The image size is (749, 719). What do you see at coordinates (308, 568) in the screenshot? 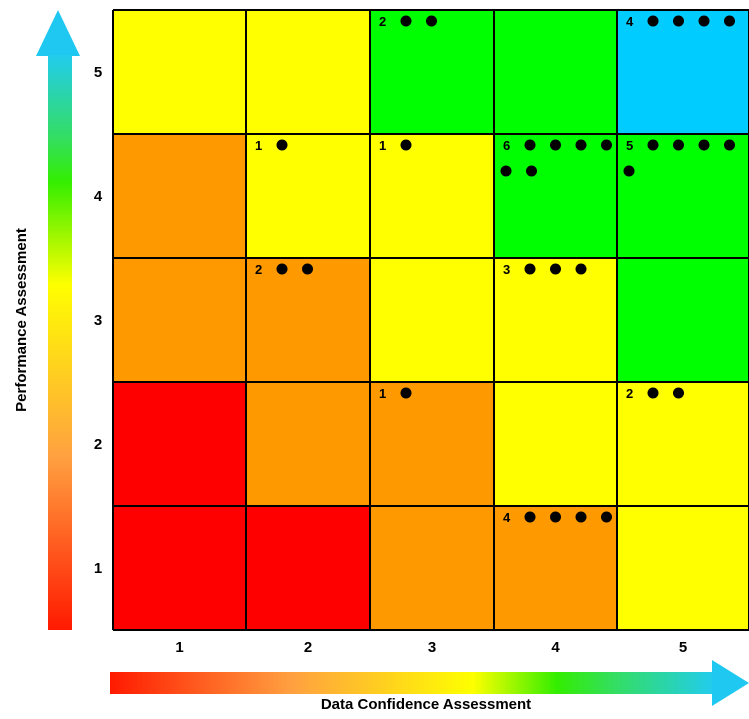
I see `cell-x2-y1` at bounding box center [308, 568].